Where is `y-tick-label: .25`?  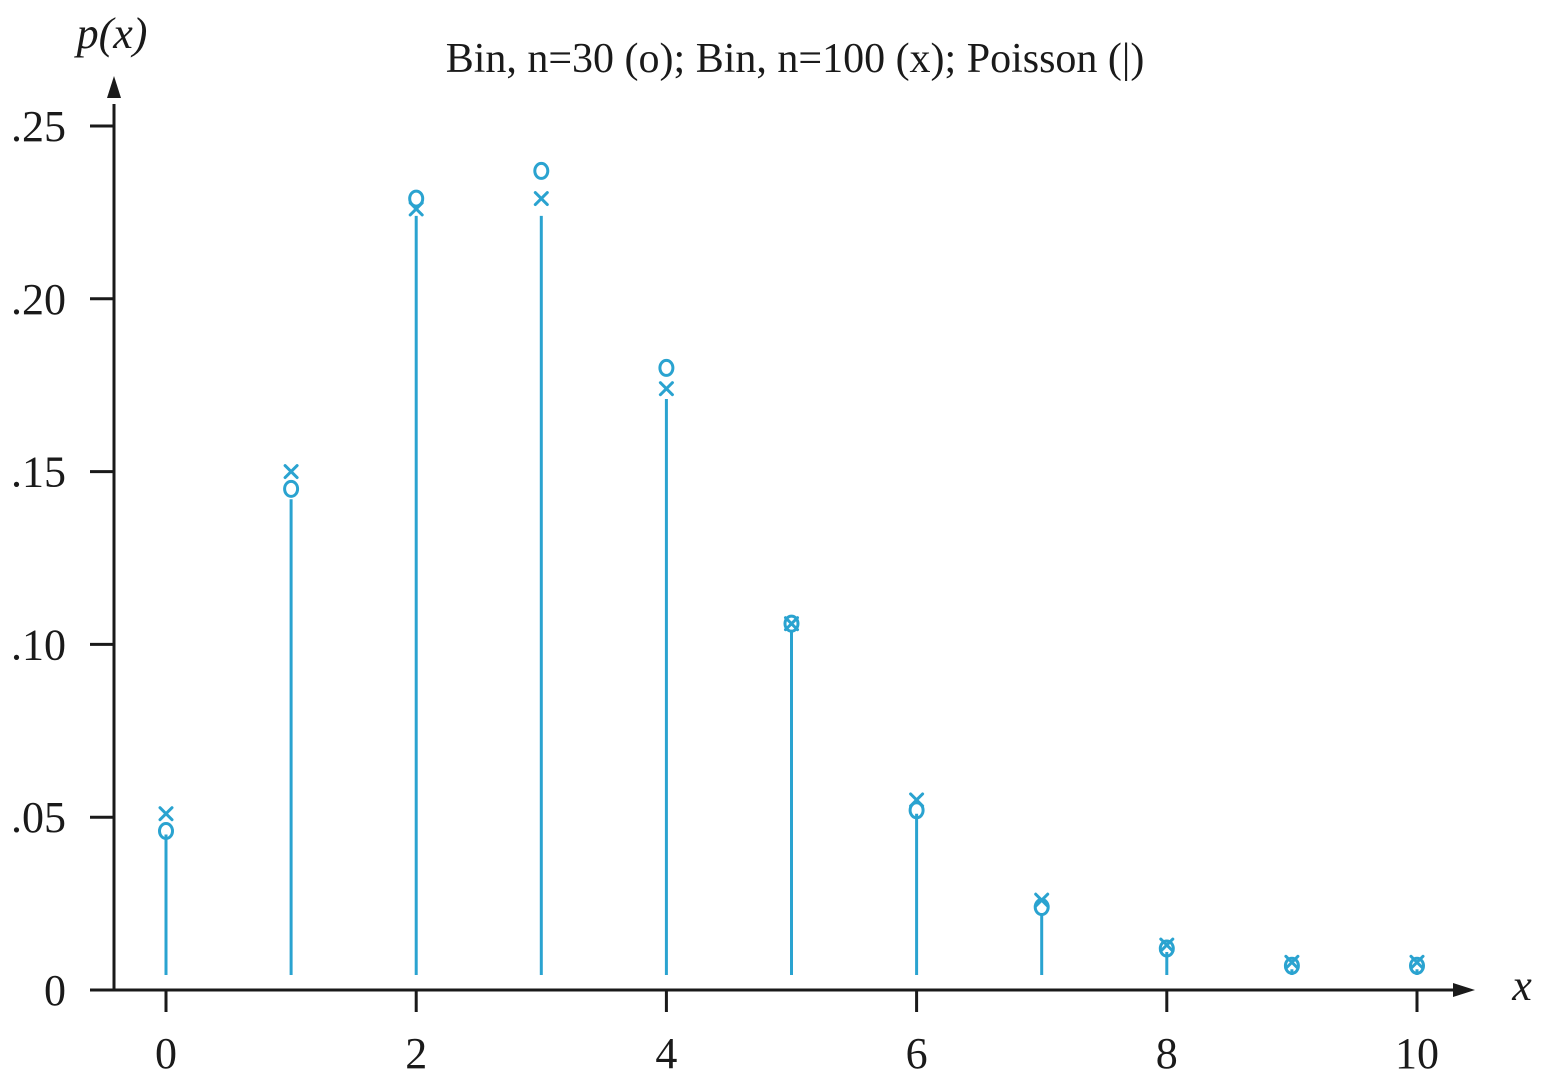
y-tick-label: .25 is located at coordinates (38, 126).